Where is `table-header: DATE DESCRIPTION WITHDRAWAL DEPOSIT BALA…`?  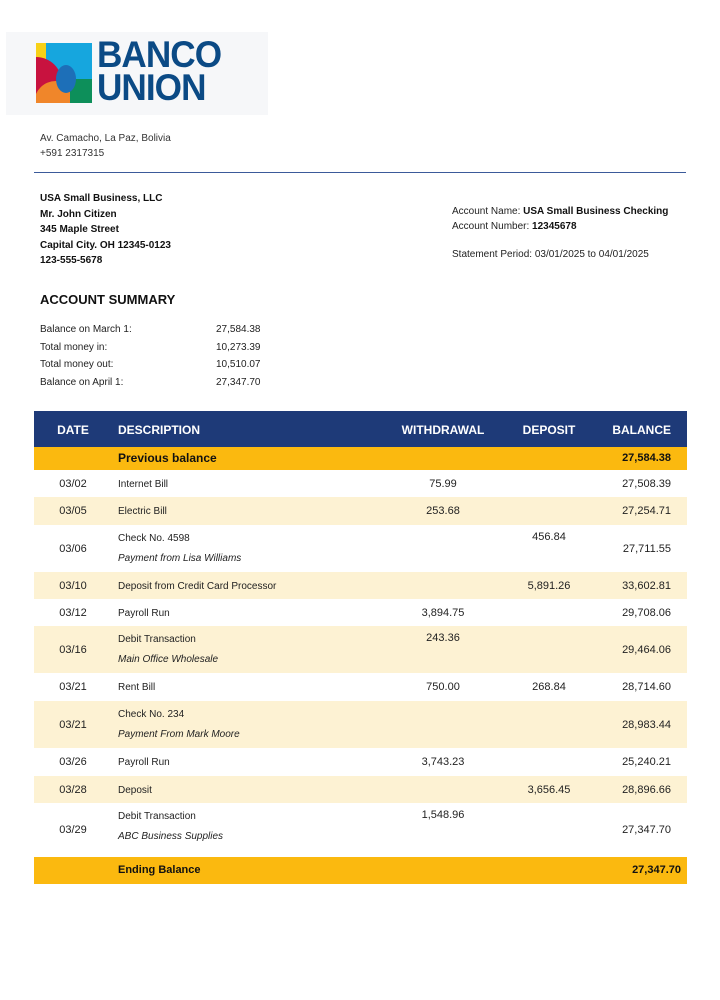
table-header: DATE DESCRIPTION WITHDRAWAL DEPOSIT BALA… is located at coordinates (360, 429).